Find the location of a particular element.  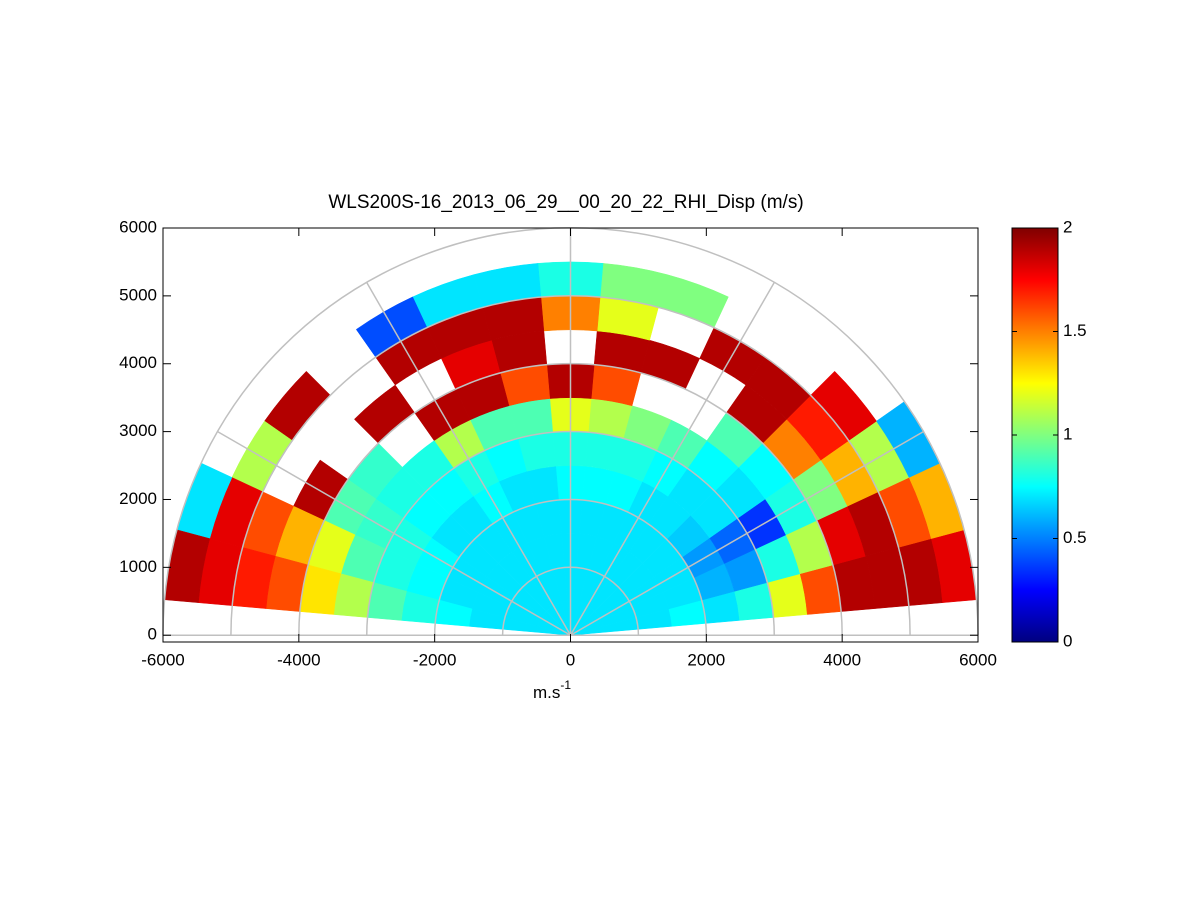

x-axis-label-base: m.s is located at coordinates (546, 692).